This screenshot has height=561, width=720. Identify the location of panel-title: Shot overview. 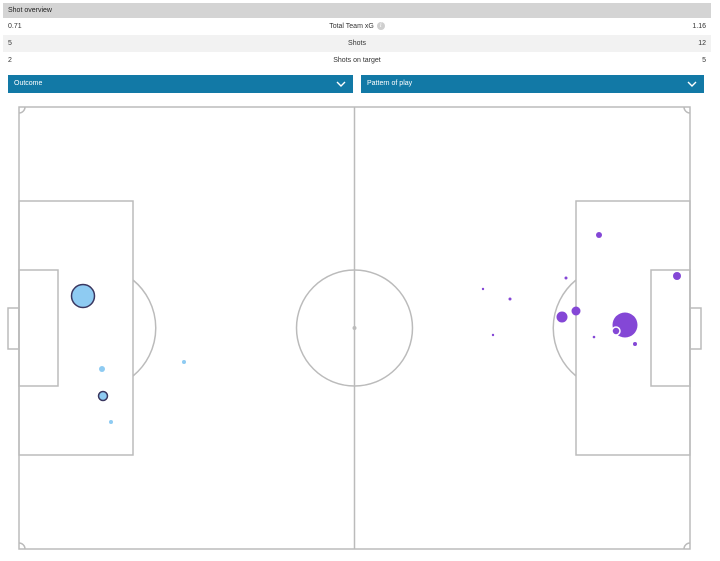
(357, 10).